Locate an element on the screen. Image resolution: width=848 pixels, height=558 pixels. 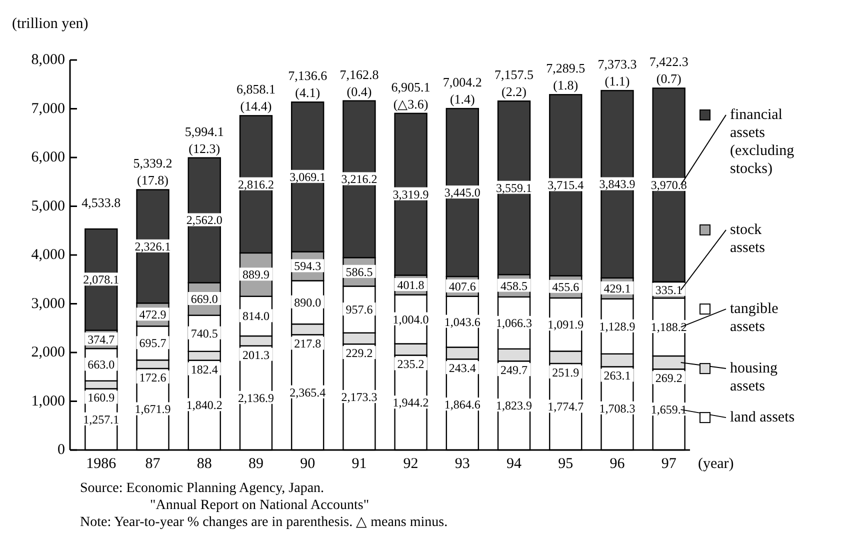
data-label: 243.4 is located at coordinates (462, 368).